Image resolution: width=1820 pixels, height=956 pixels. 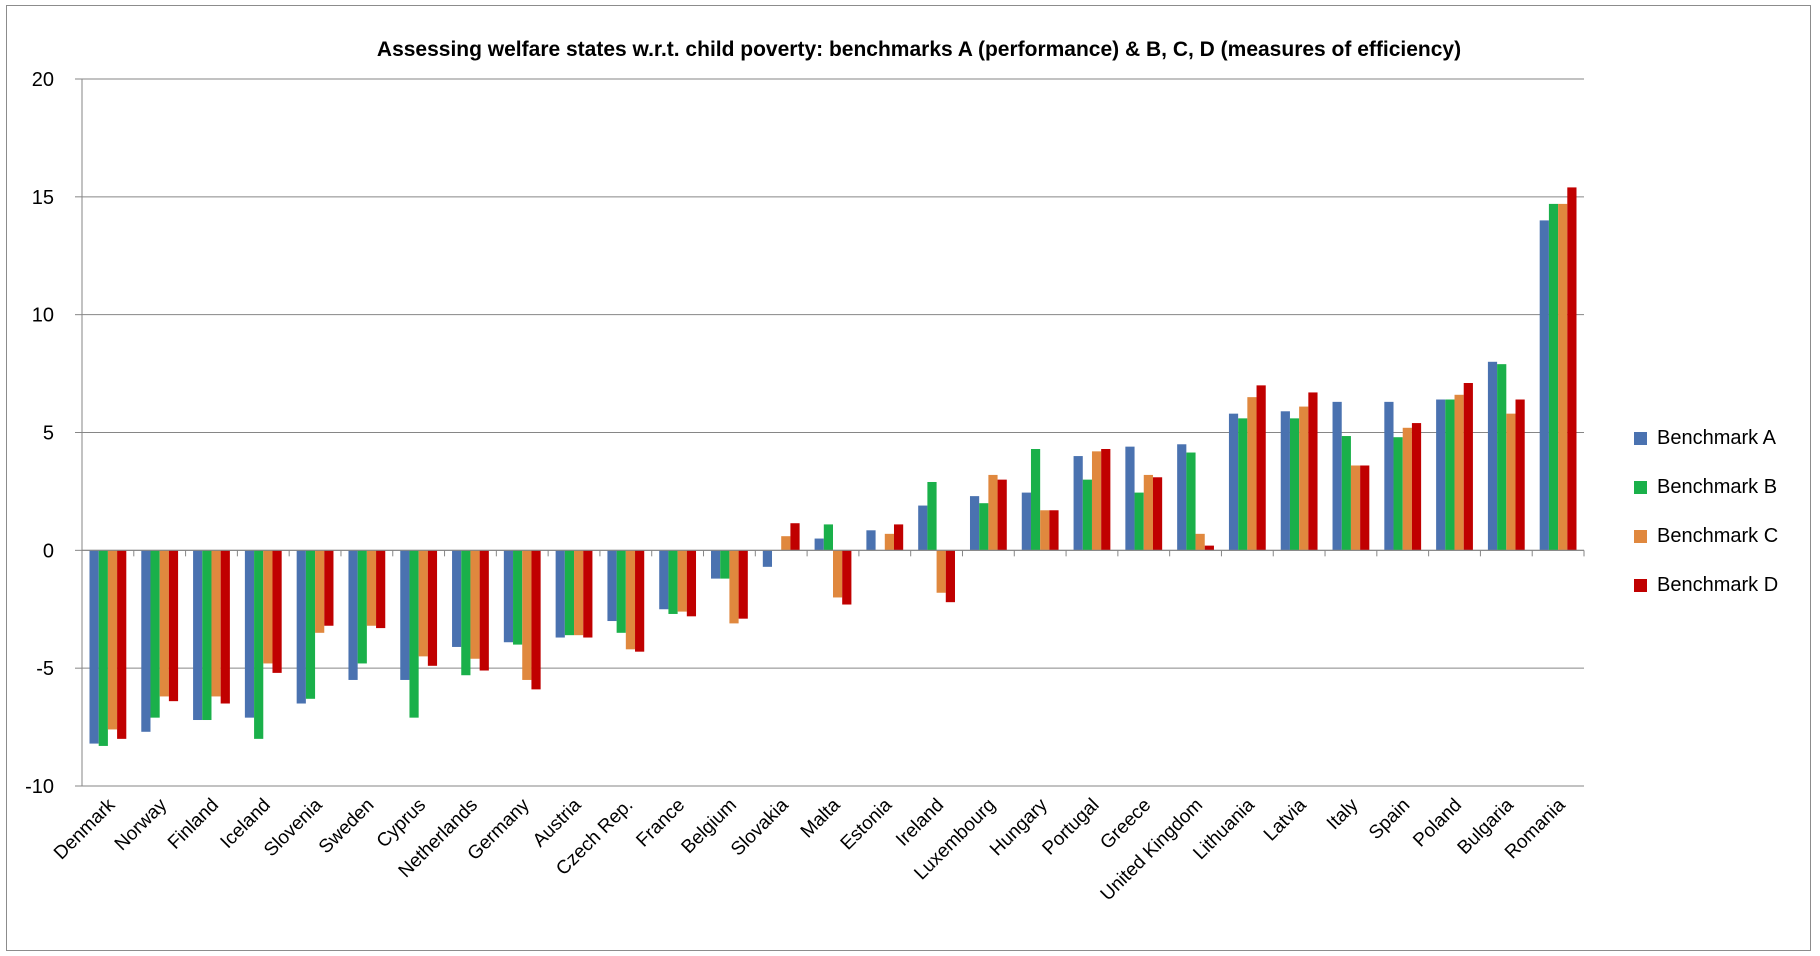 What do you see at coordinates (423, 603) in the screenshot?
I see `bar-benchmark-c-cyprus` at bounding box center [423, 603].